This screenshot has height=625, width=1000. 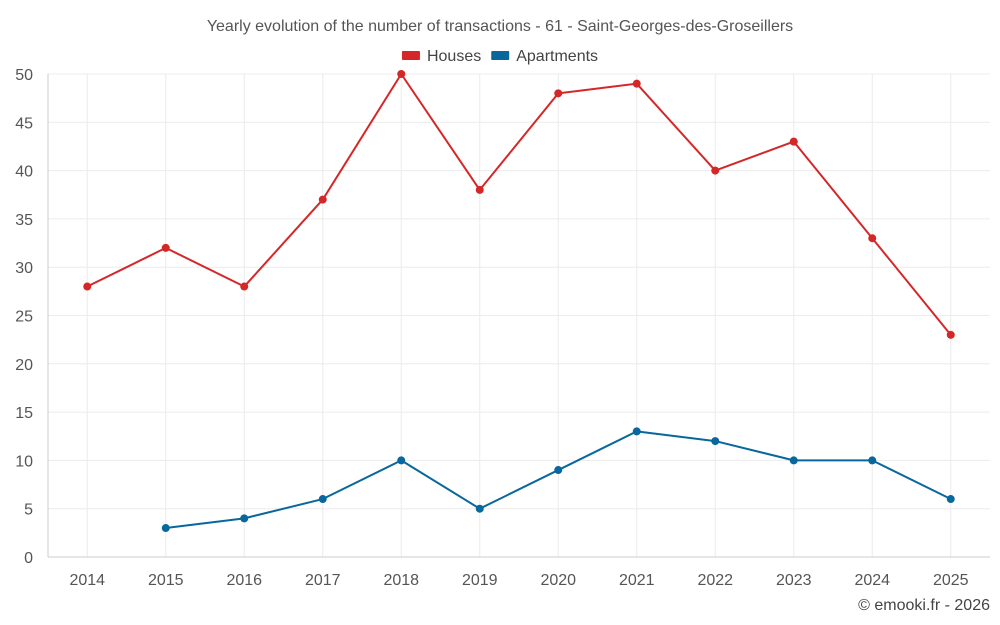 I want to click on y-tick-label: 15, so click(x=24, y=413).